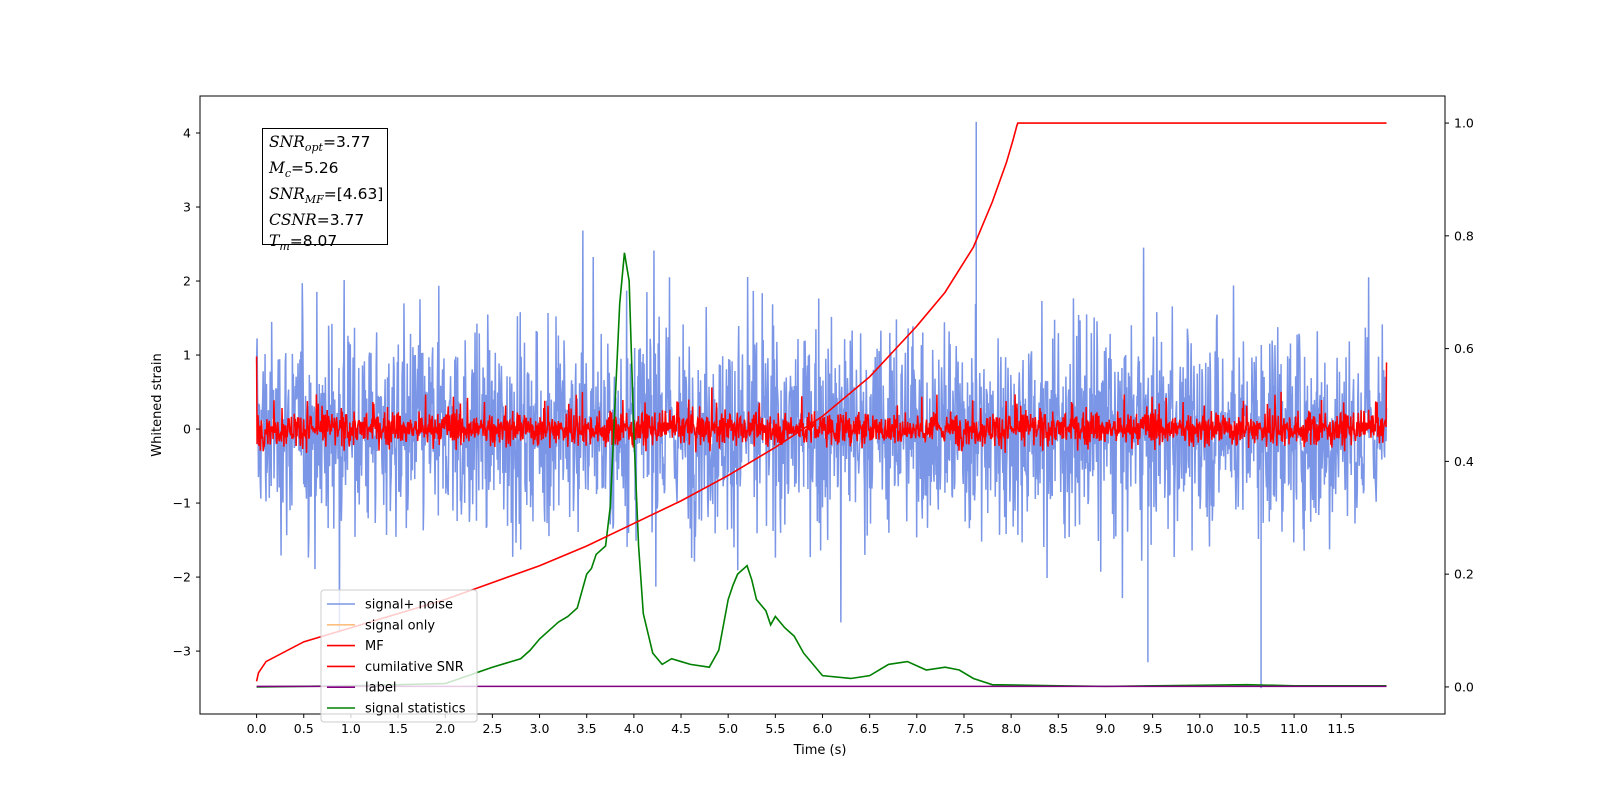 The height and width of the screenshot is (800, 1600). Describe the element at coordinates (374, 646) in the screenshot. I see `legend-label: MF` at that location.